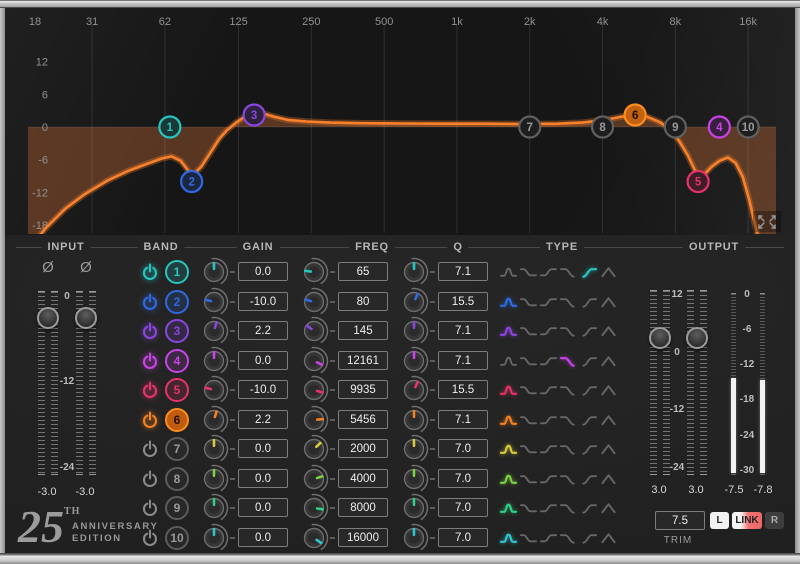 This screenshot has width=800, height=564. I want to click on band-8-type-low-pass-icon, so click(568, 479).